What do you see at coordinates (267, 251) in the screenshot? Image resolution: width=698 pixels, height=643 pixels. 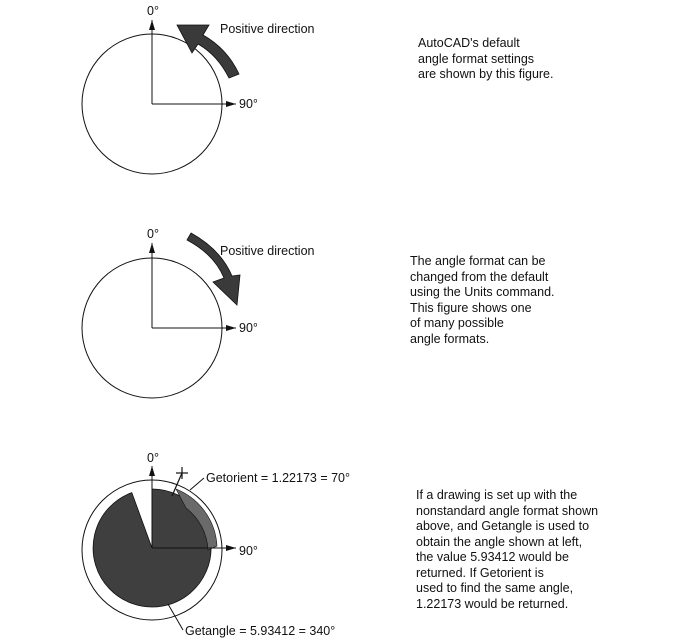 I see `figure-2-direction-label: Positive direction` at bounding box center [267, 251].